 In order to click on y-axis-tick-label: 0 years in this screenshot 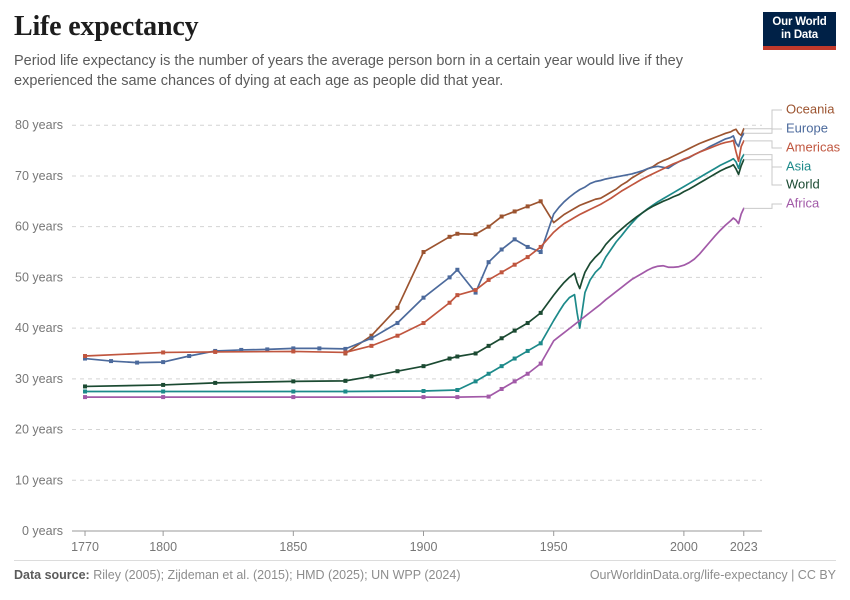, I will do `click(42, 531)`.